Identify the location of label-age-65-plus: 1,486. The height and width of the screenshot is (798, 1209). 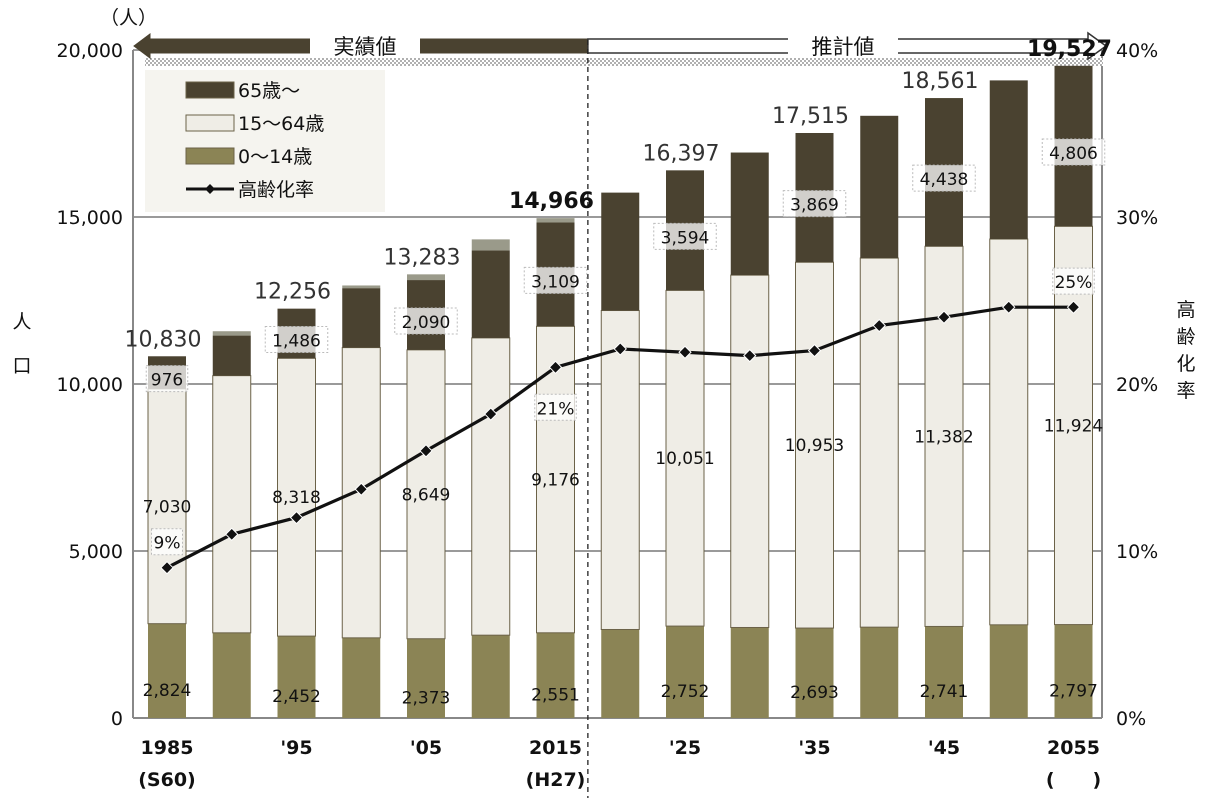
(296, 341).